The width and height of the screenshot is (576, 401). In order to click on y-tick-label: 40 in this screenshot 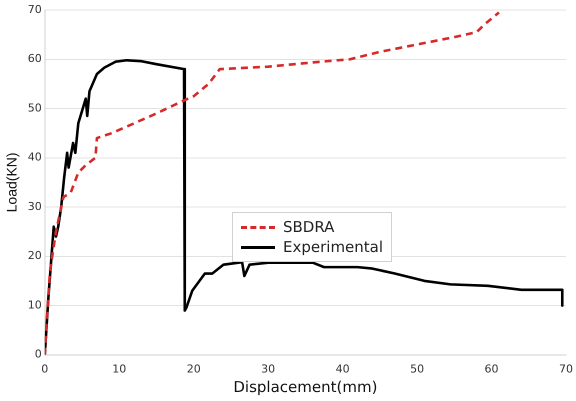, I will do `click(35, 157)`.